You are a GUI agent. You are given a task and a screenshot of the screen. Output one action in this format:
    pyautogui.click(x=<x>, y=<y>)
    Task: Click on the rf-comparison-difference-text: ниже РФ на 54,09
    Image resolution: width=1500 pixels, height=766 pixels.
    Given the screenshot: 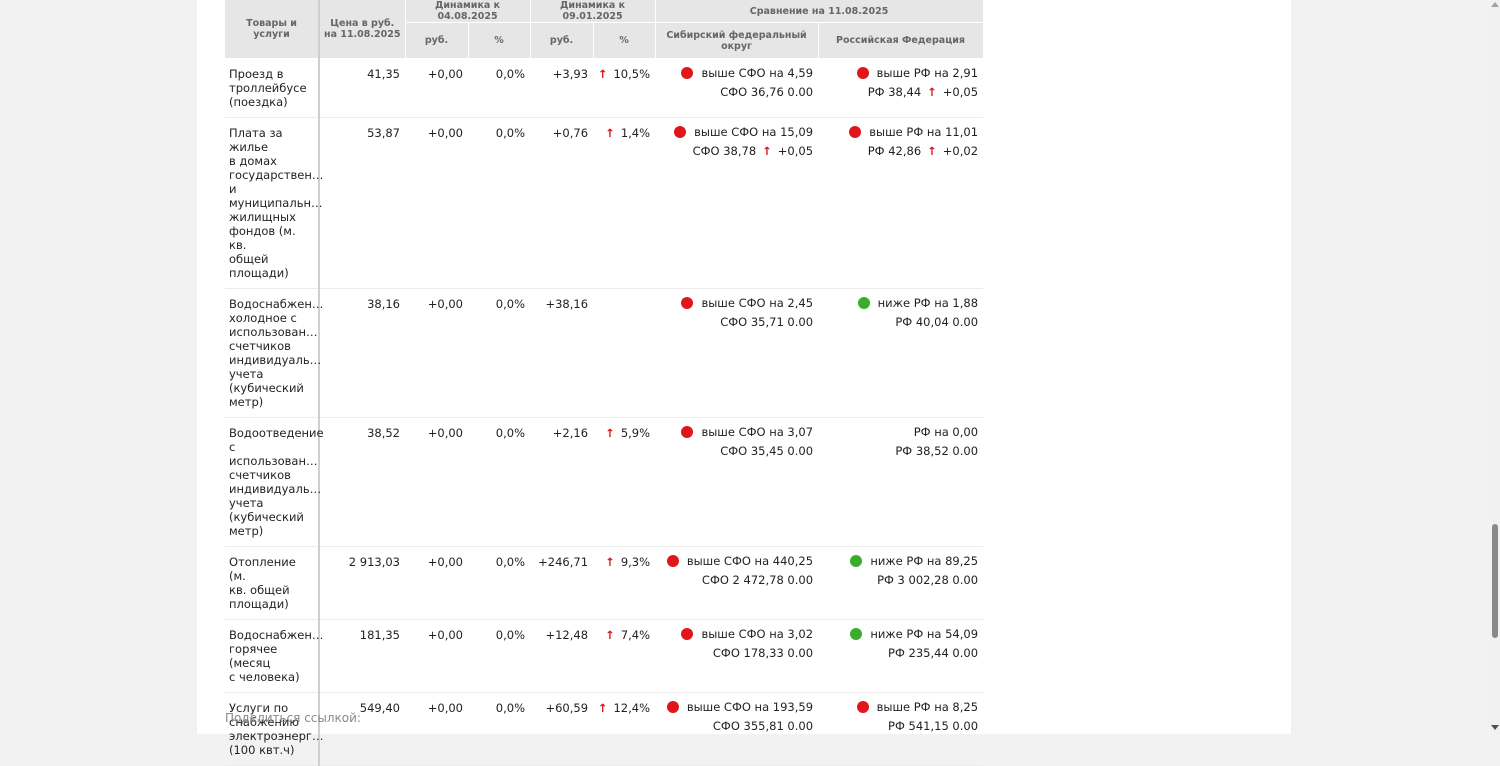 What is the action you would take?
    pyautogui.click(x=924, y=634)
    